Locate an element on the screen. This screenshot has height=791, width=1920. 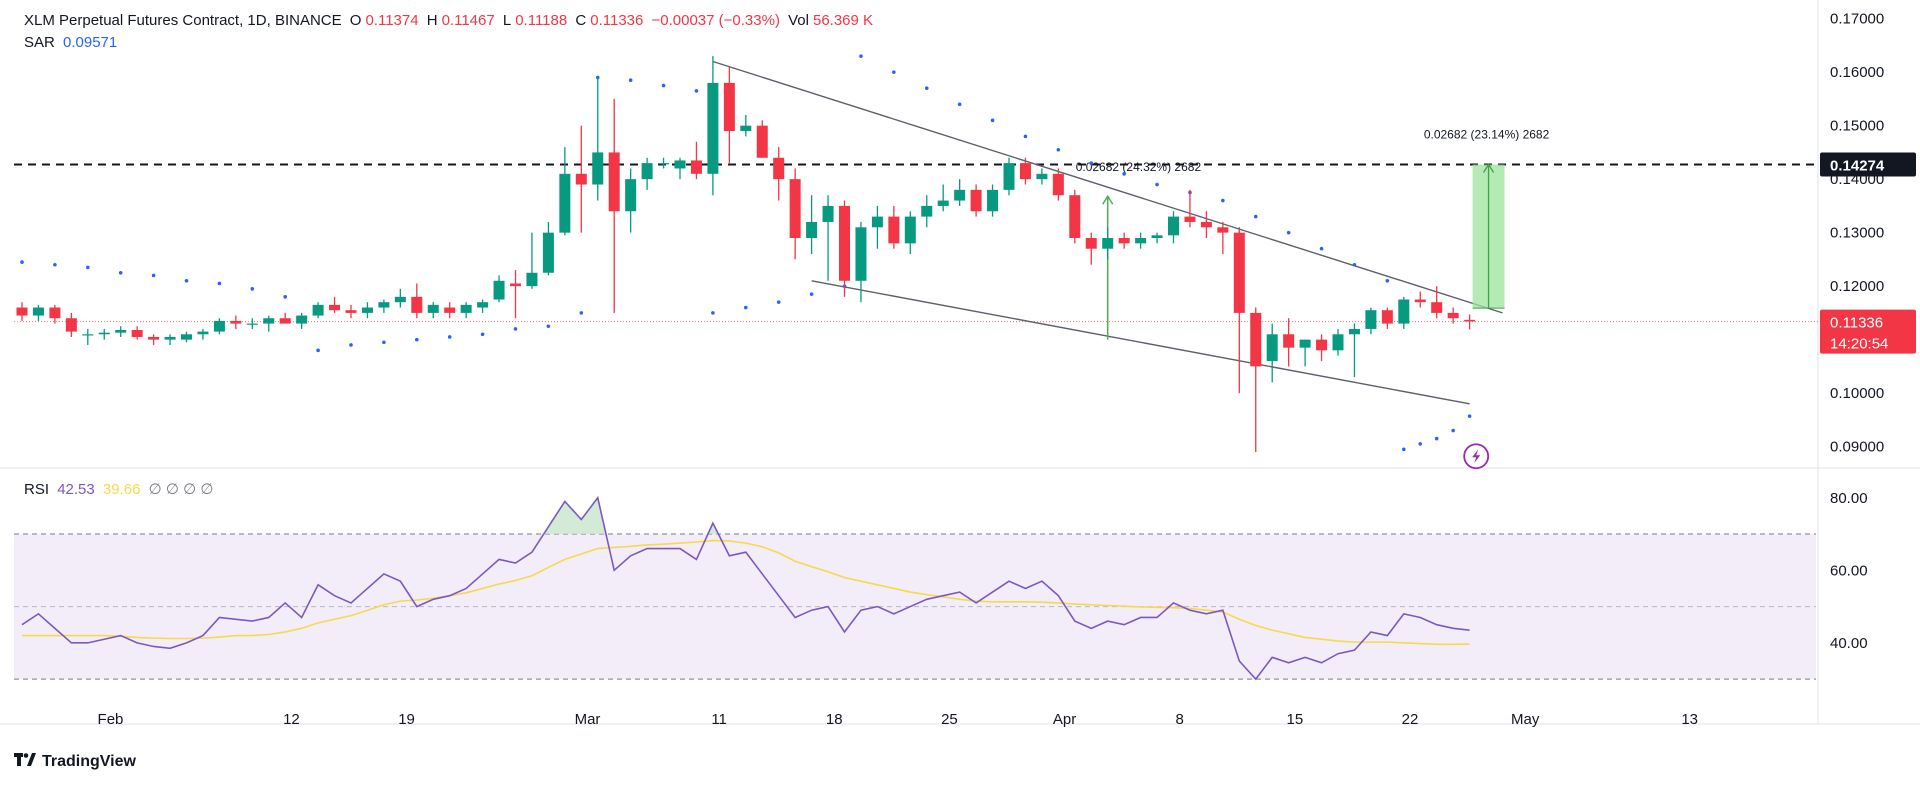
rsi-extra-values: ∅ ∅ ∅ ∅ is located at coordinates (181, 489).